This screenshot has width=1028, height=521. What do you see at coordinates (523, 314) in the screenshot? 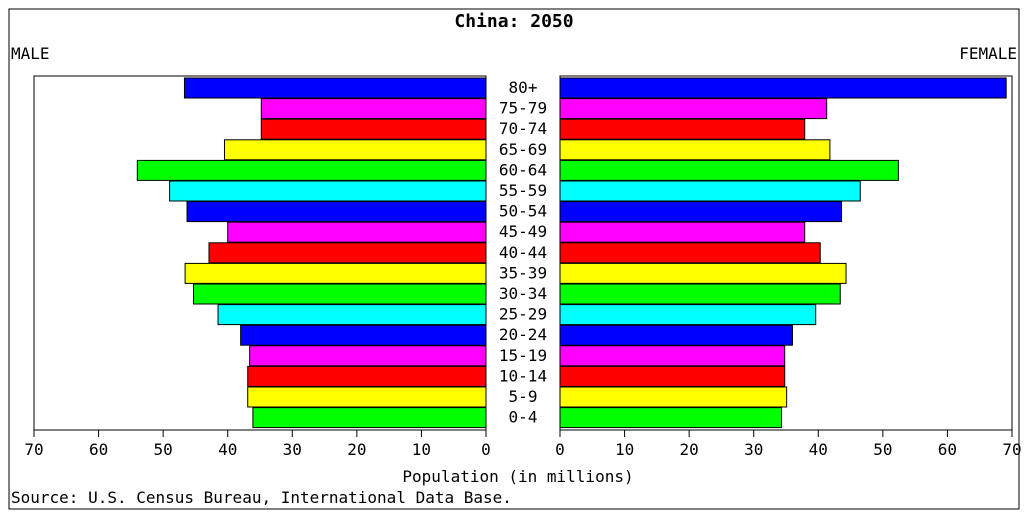
I see `age-group-label: 25-29` at bounding box center [523, 314].